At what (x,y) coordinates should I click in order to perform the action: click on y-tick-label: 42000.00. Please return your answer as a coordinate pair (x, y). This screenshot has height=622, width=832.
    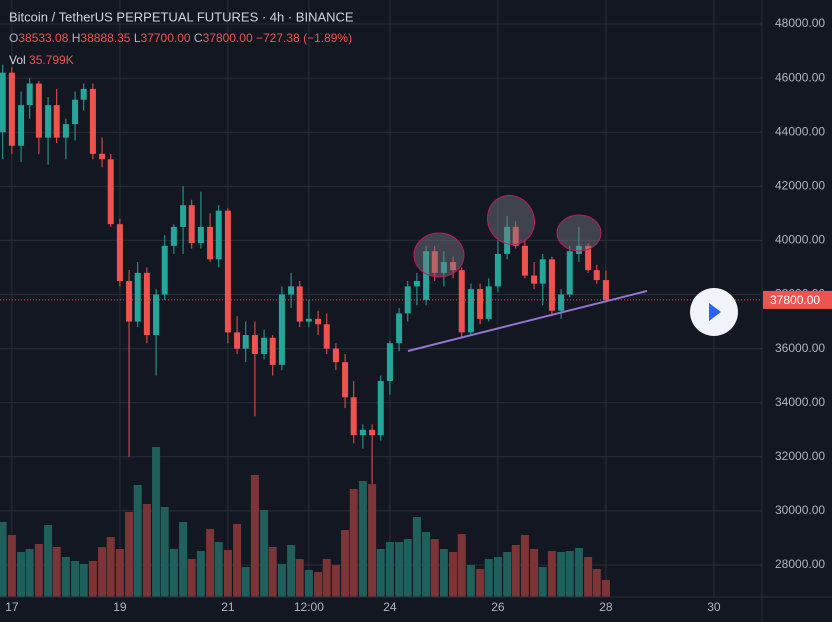
    Looking at the image, I should click on (800, 185).